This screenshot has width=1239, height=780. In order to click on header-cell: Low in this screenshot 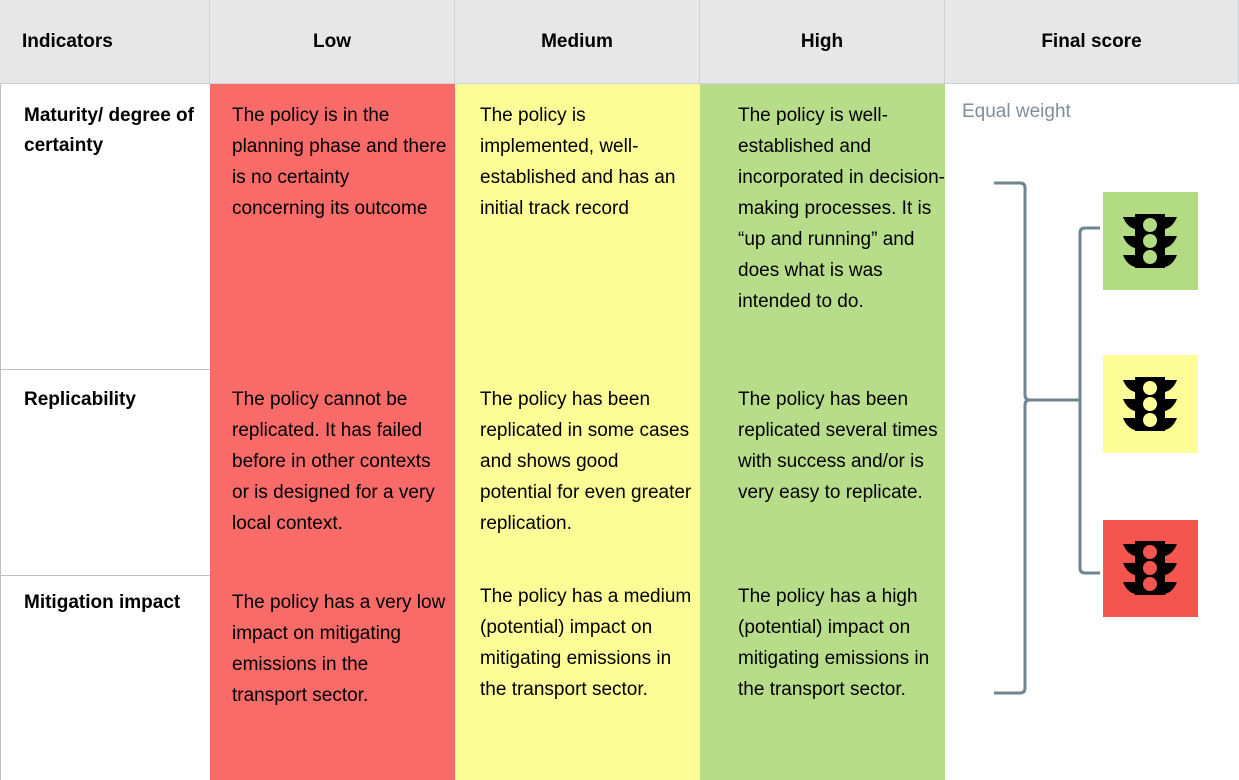, I will do `click(332, 42)`.